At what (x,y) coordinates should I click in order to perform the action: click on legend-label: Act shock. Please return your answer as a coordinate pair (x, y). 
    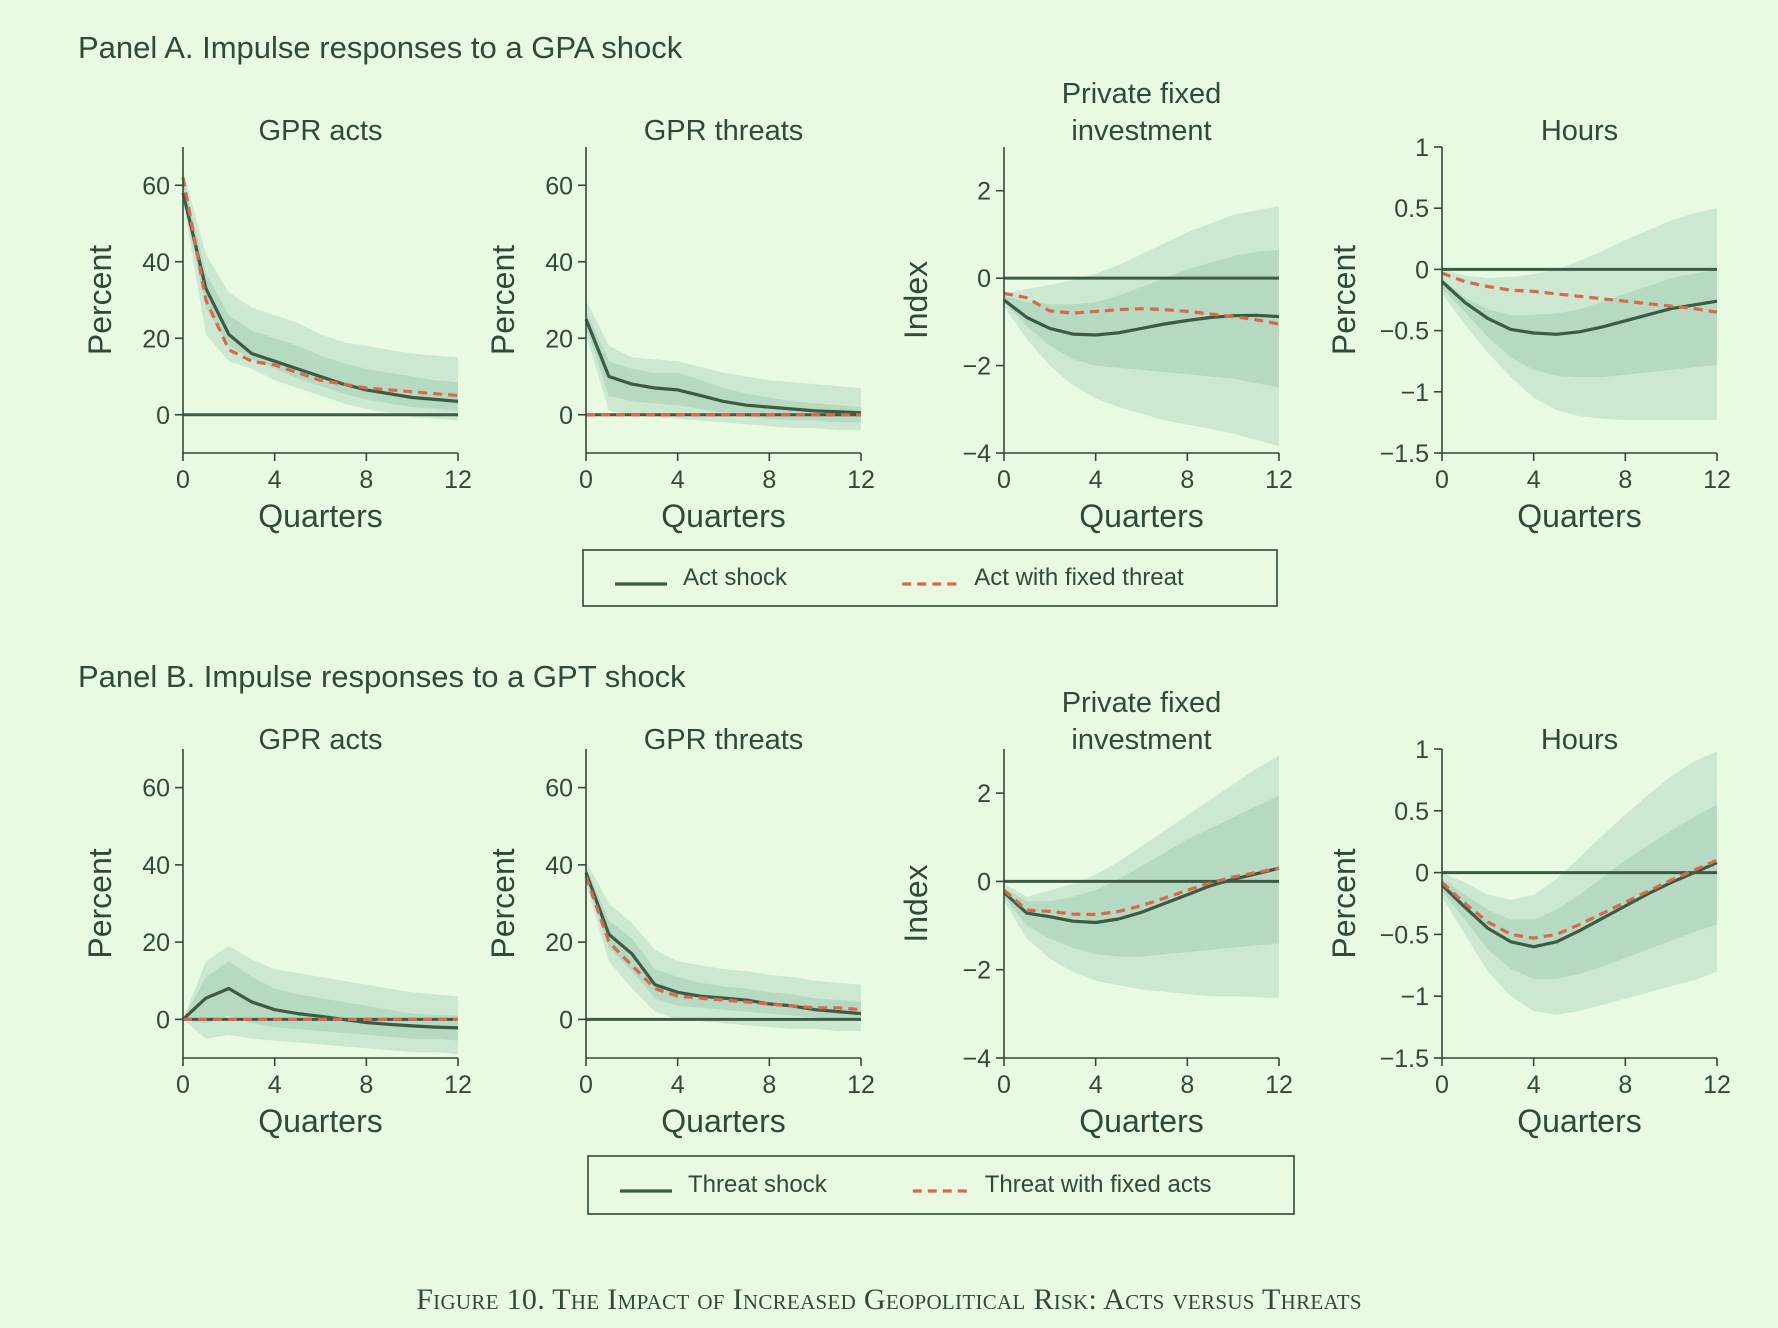
    Looking at the image, I should click on (735, 577).